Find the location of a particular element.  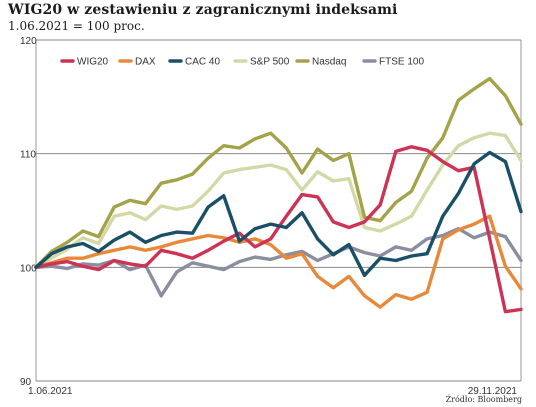

legend-label-s-p-500: S&P 500 is located at coordinates (270, 62).